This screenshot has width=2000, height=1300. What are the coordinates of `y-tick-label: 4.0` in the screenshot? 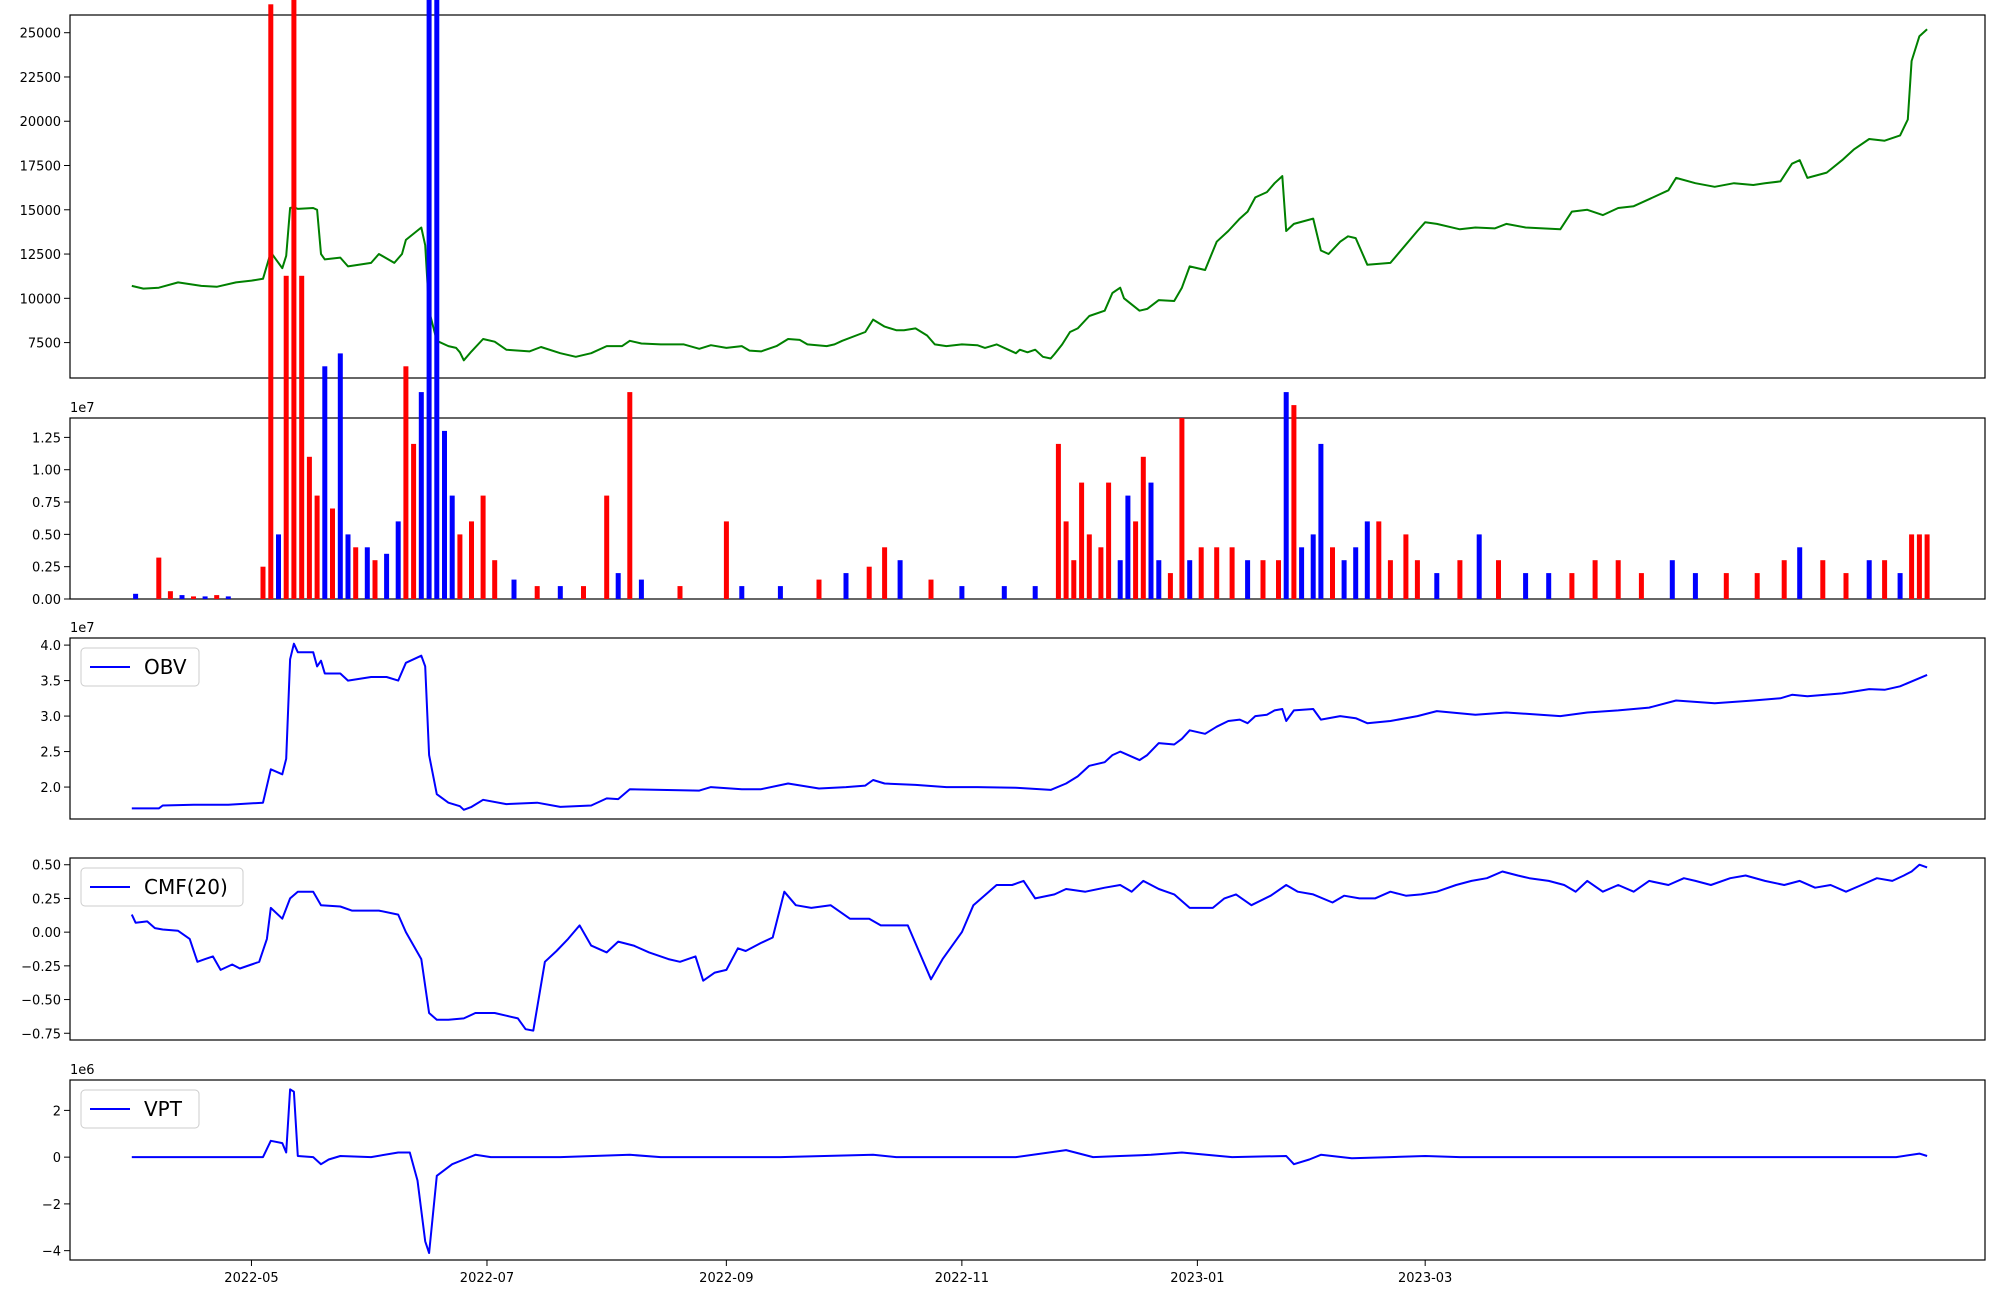 It's located at (50, 646).